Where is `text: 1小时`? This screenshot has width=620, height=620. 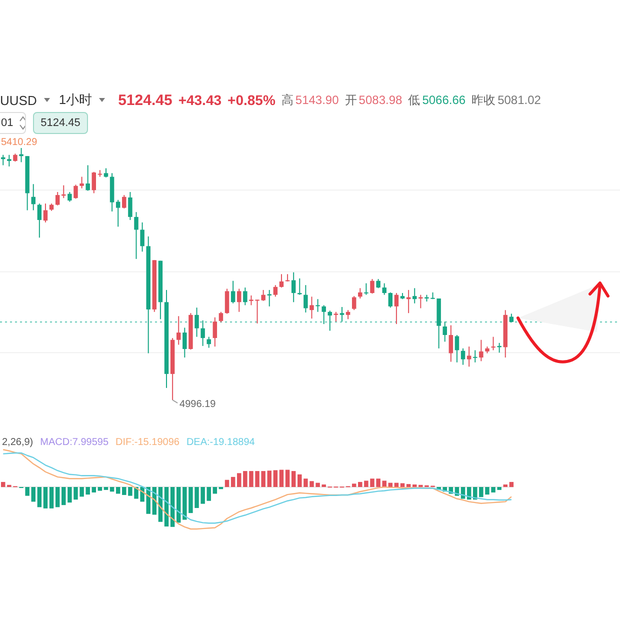 text: 1小时 is located at coordinates (75, 100).